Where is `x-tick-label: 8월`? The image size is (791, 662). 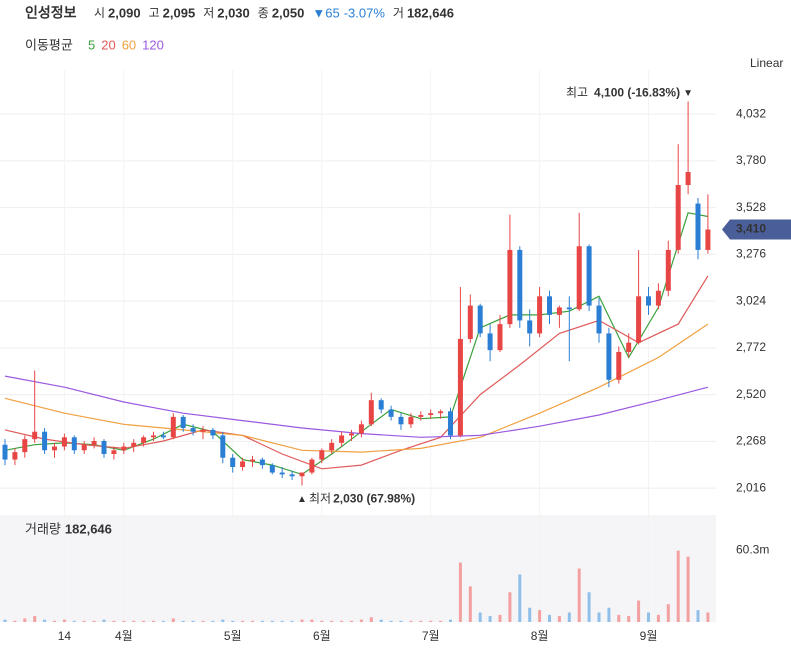
x-tick-label: 8월 is located at coordinates (540, 636).